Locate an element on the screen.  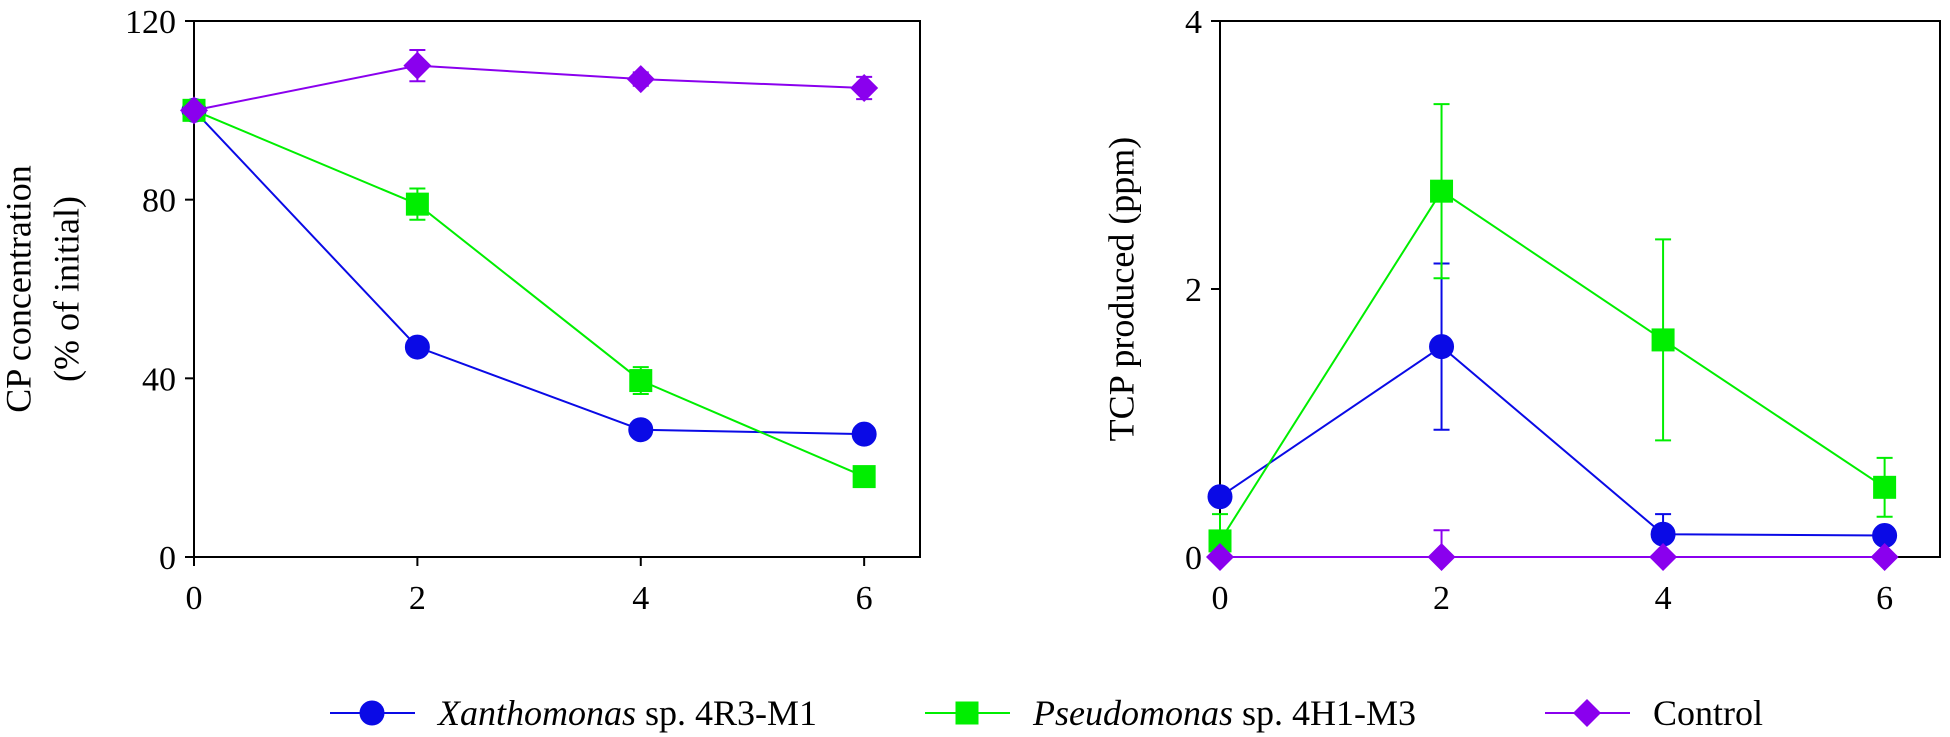
cp-x-tick-label: 6 is located at coordinates (864, 598).